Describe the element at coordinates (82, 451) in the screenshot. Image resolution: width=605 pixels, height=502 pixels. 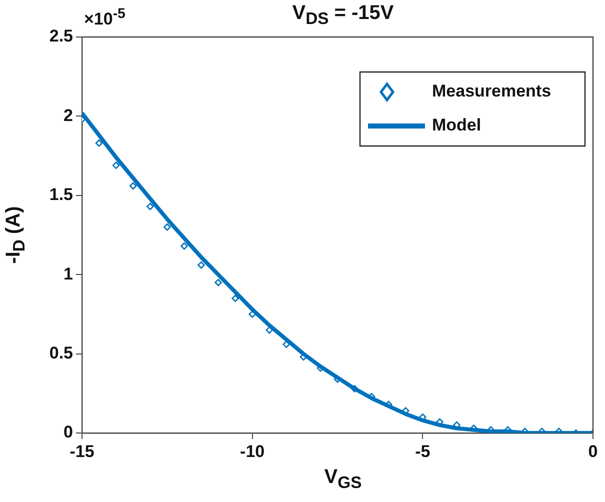
I see `x-tick-label: -15` at that location.